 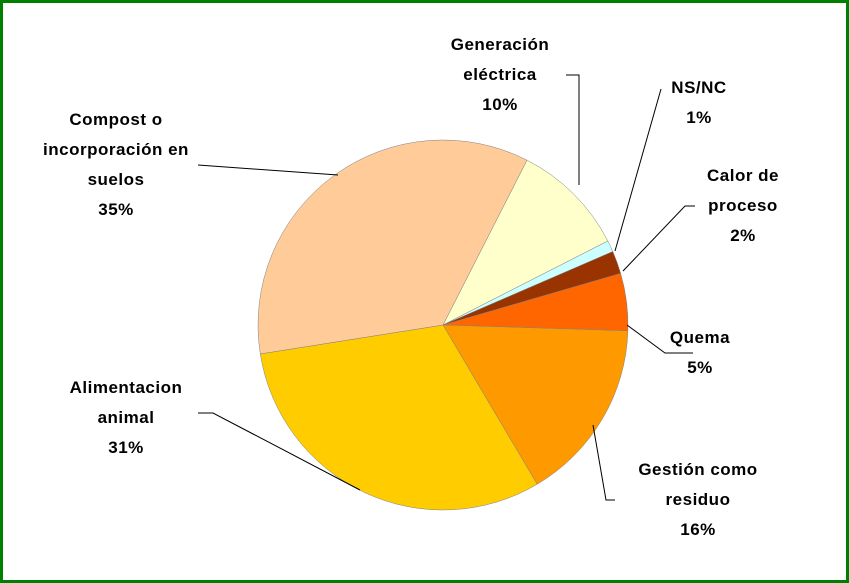 I want to click on slice-label: Generación eléctrica 10%, so click(x=500, y=74).